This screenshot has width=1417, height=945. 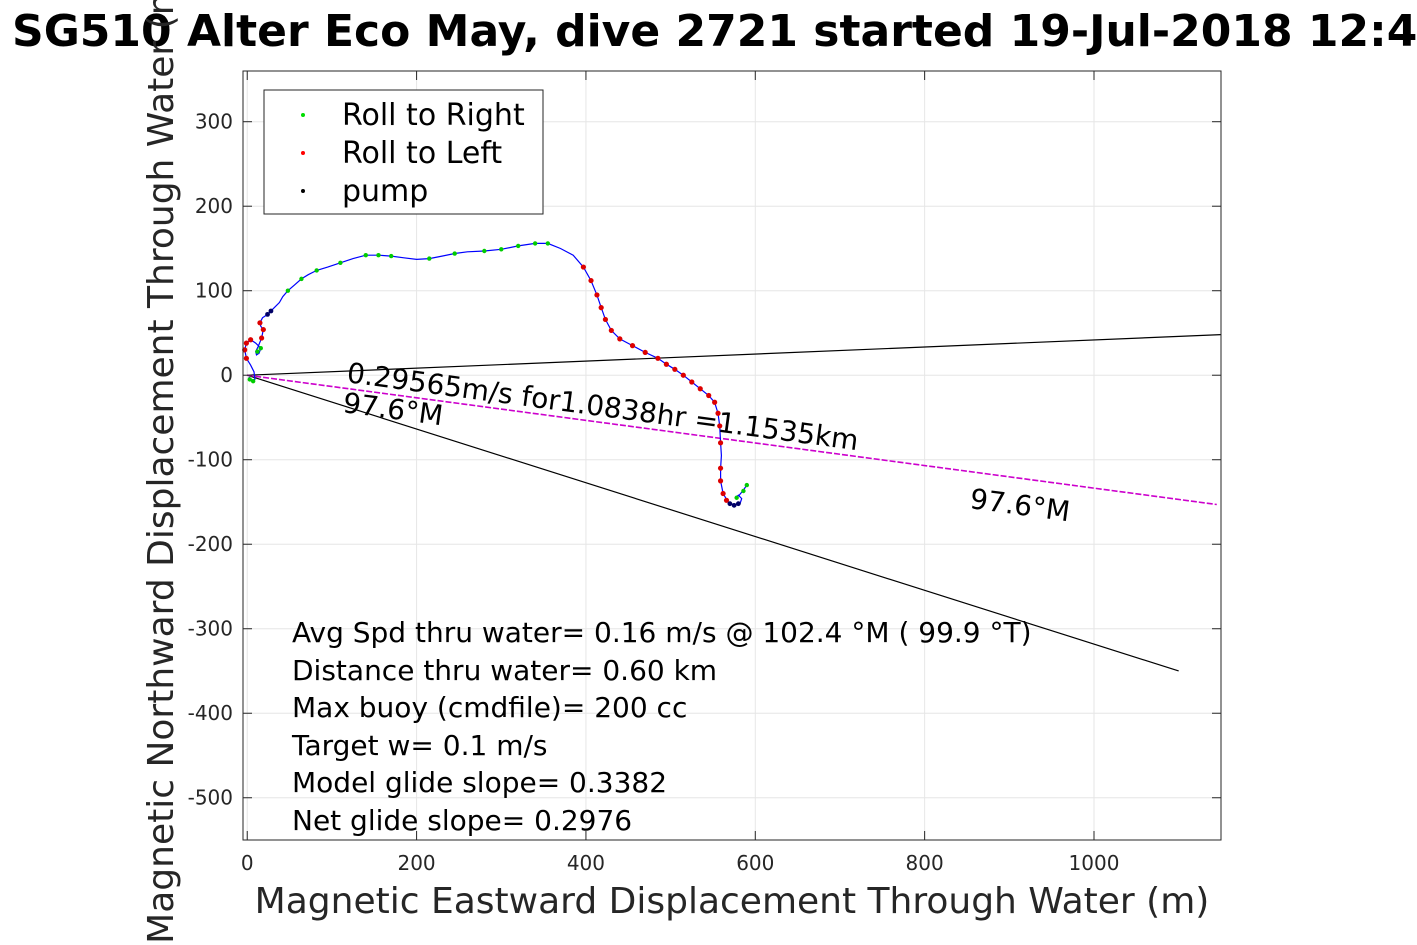 What do you see at coordinates (247, 863) in the screenshot?
I see `x-tick-label: 0` at bounding box center [247, 863].